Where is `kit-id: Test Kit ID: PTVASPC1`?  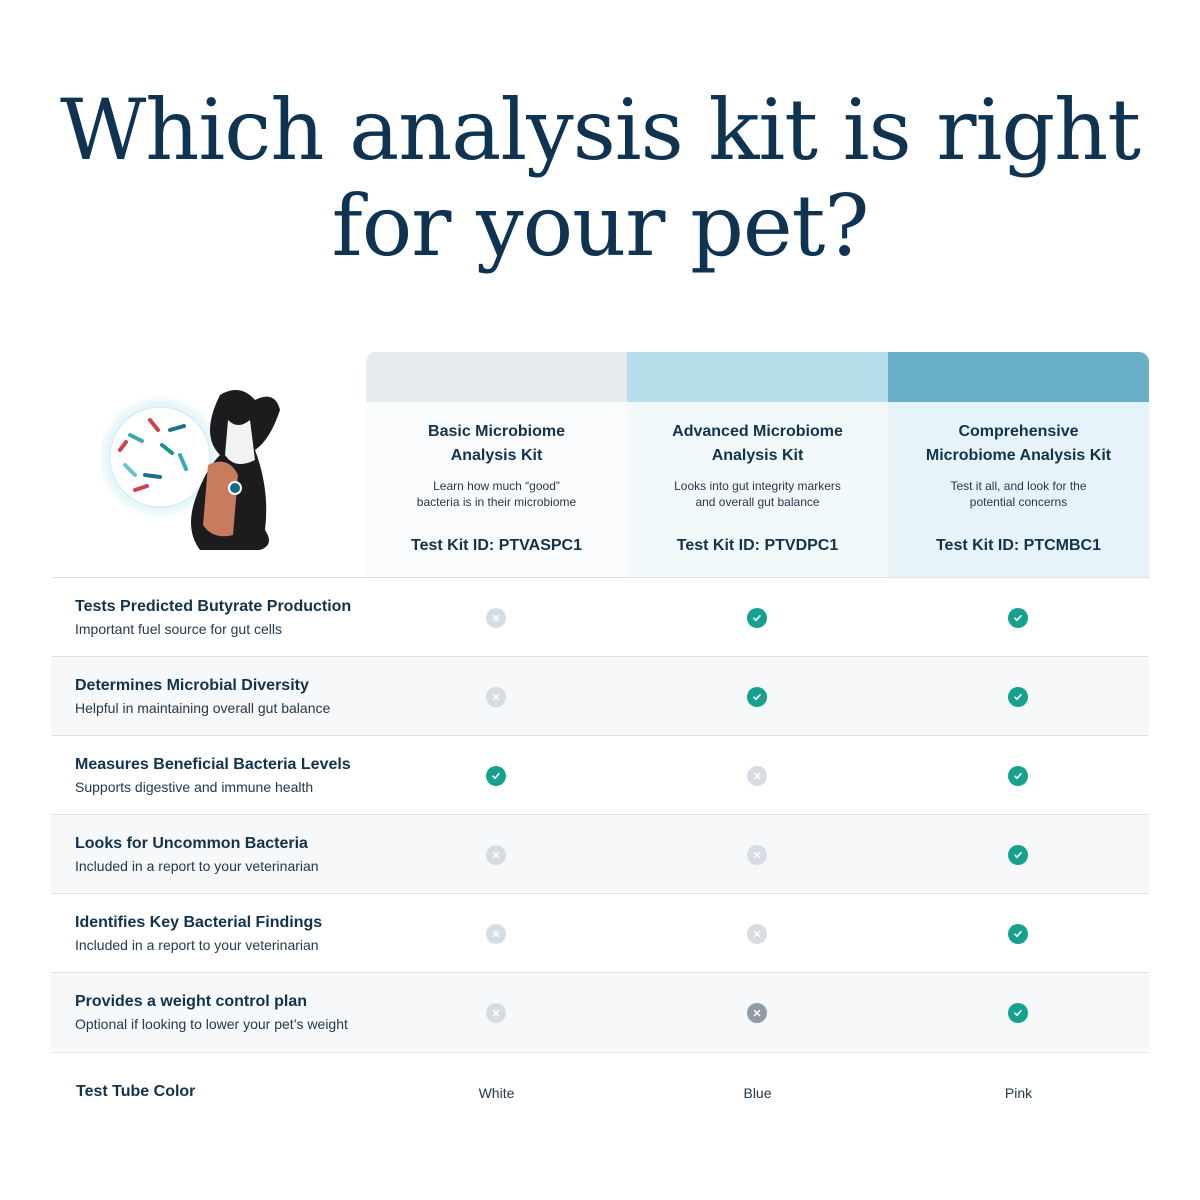 kit-id: Test Kit ID: PTVASPC1 is located at coordinates (496, 545).